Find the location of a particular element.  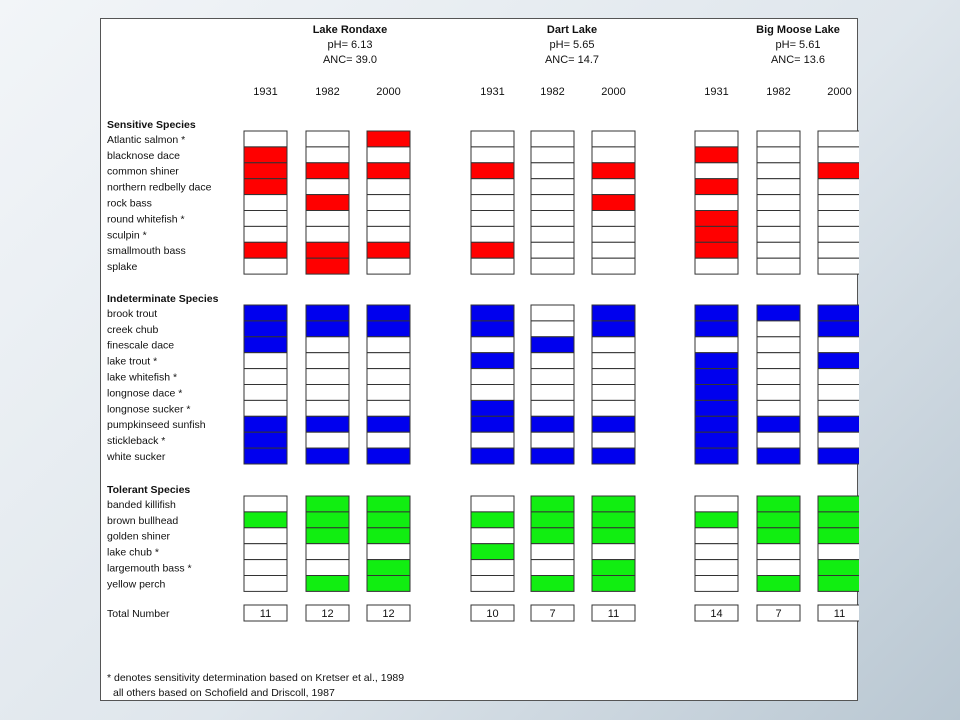

species-label: splake is located at coordinates (122, 267).